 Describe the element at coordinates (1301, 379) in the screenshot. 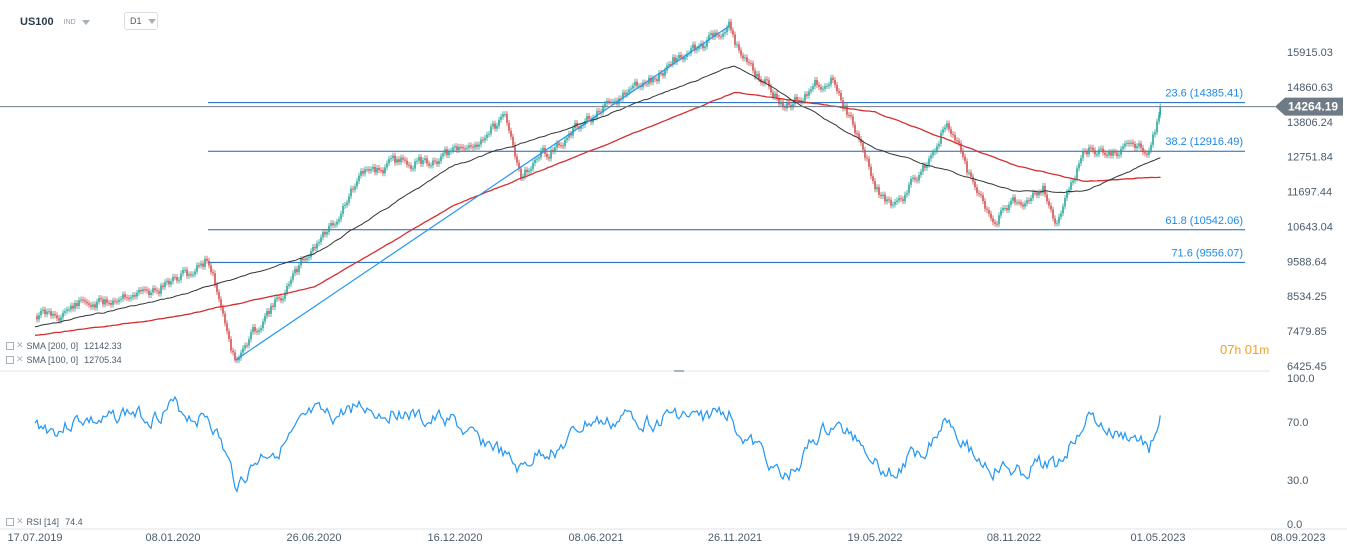

I see `rsi-y-tick-label: 100.0` at that location.